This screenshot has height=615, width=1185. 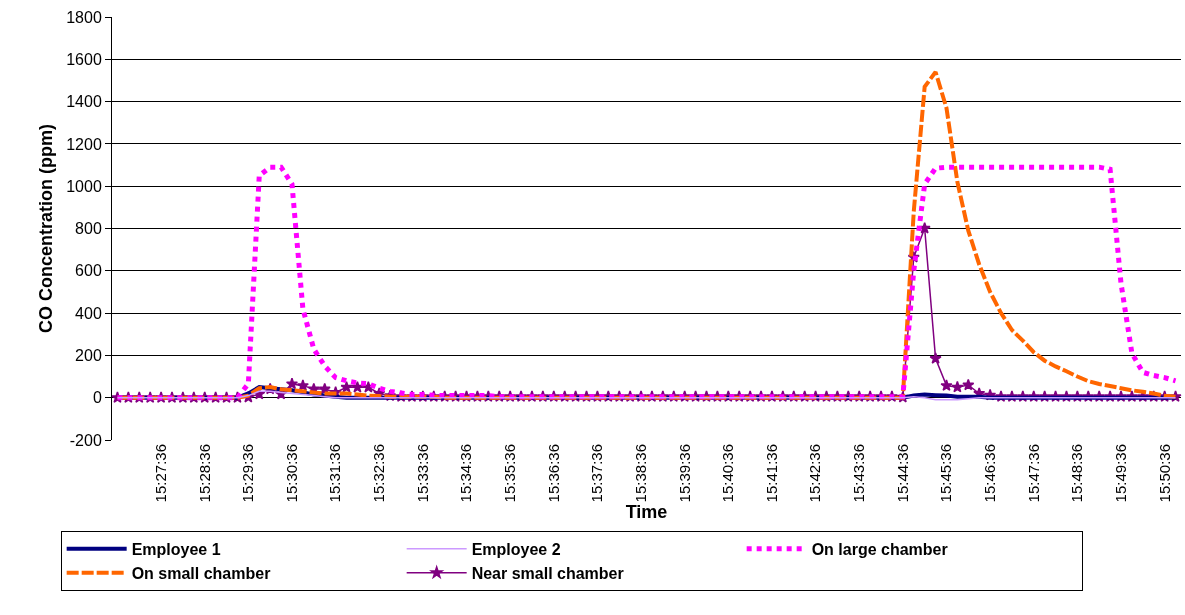 What do you see at coordinates (547, 573) in the screenshot?
I see `legend-label: Near small chamber` at bounding box center [547, 573].